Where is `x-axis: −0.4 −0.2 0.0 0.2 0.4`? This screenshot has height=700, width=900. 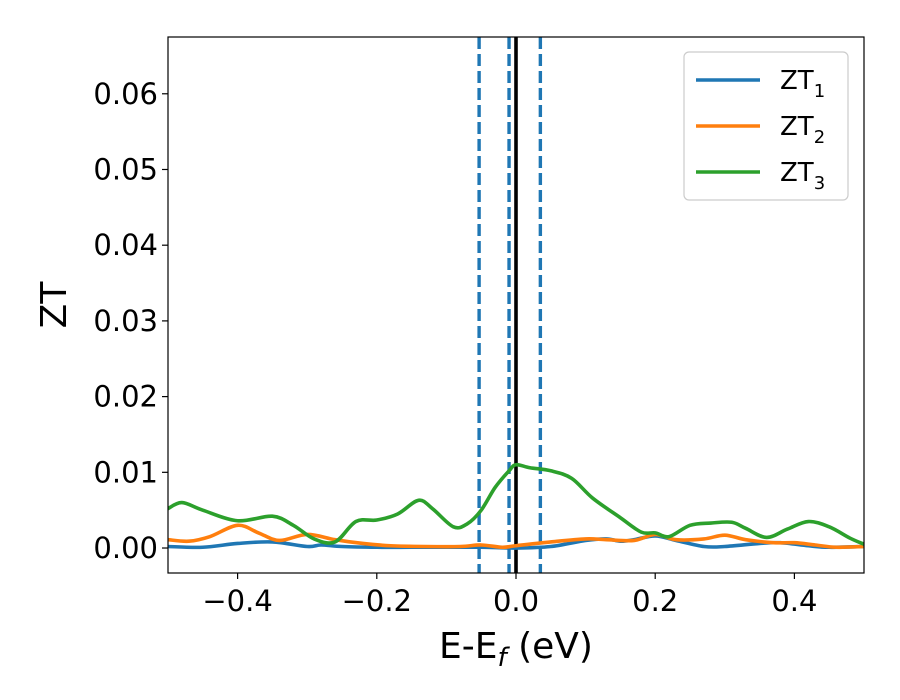 x-axis: −0.4 −0.2 0.0 0.2 0.4 is located at coordinates (509, 595).